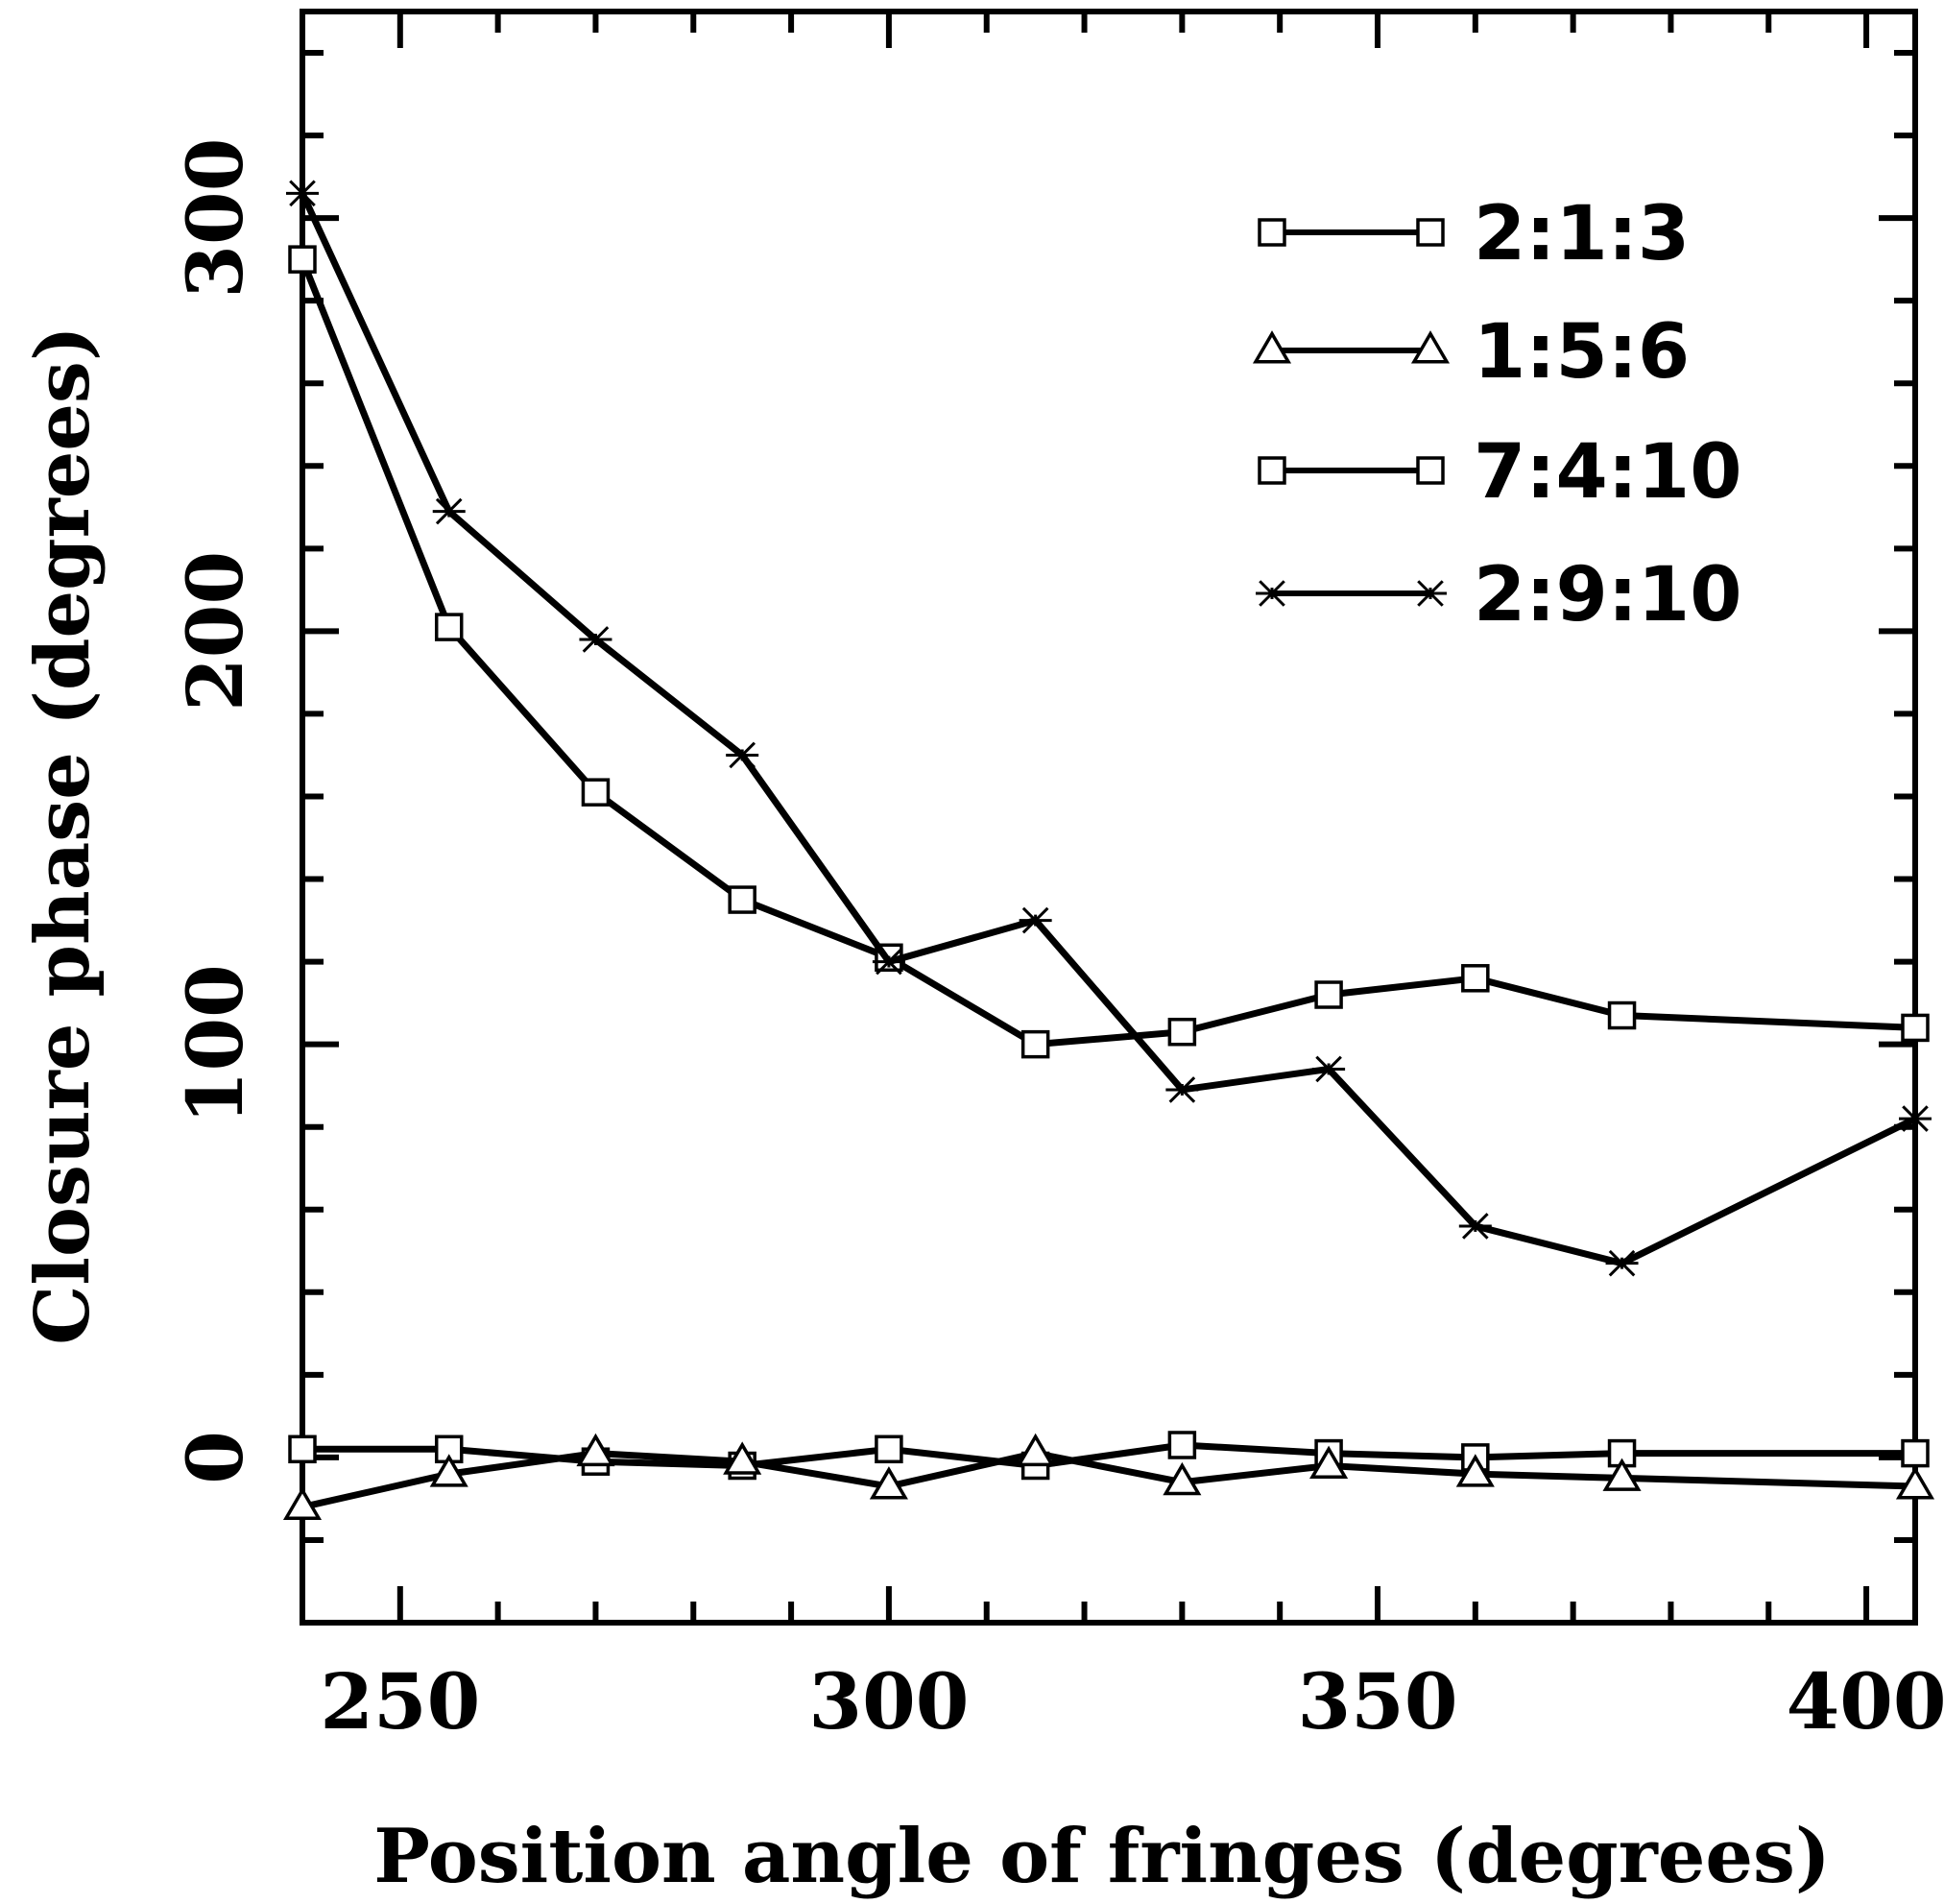 This screenshot has height=1904, width=1944. What do you see at coordinates (1496, 415) in the screenshot?
I see `legend: 2:1:3 1:5:6 7:4:10 2:9:10` at bounding box center [1496, 415].